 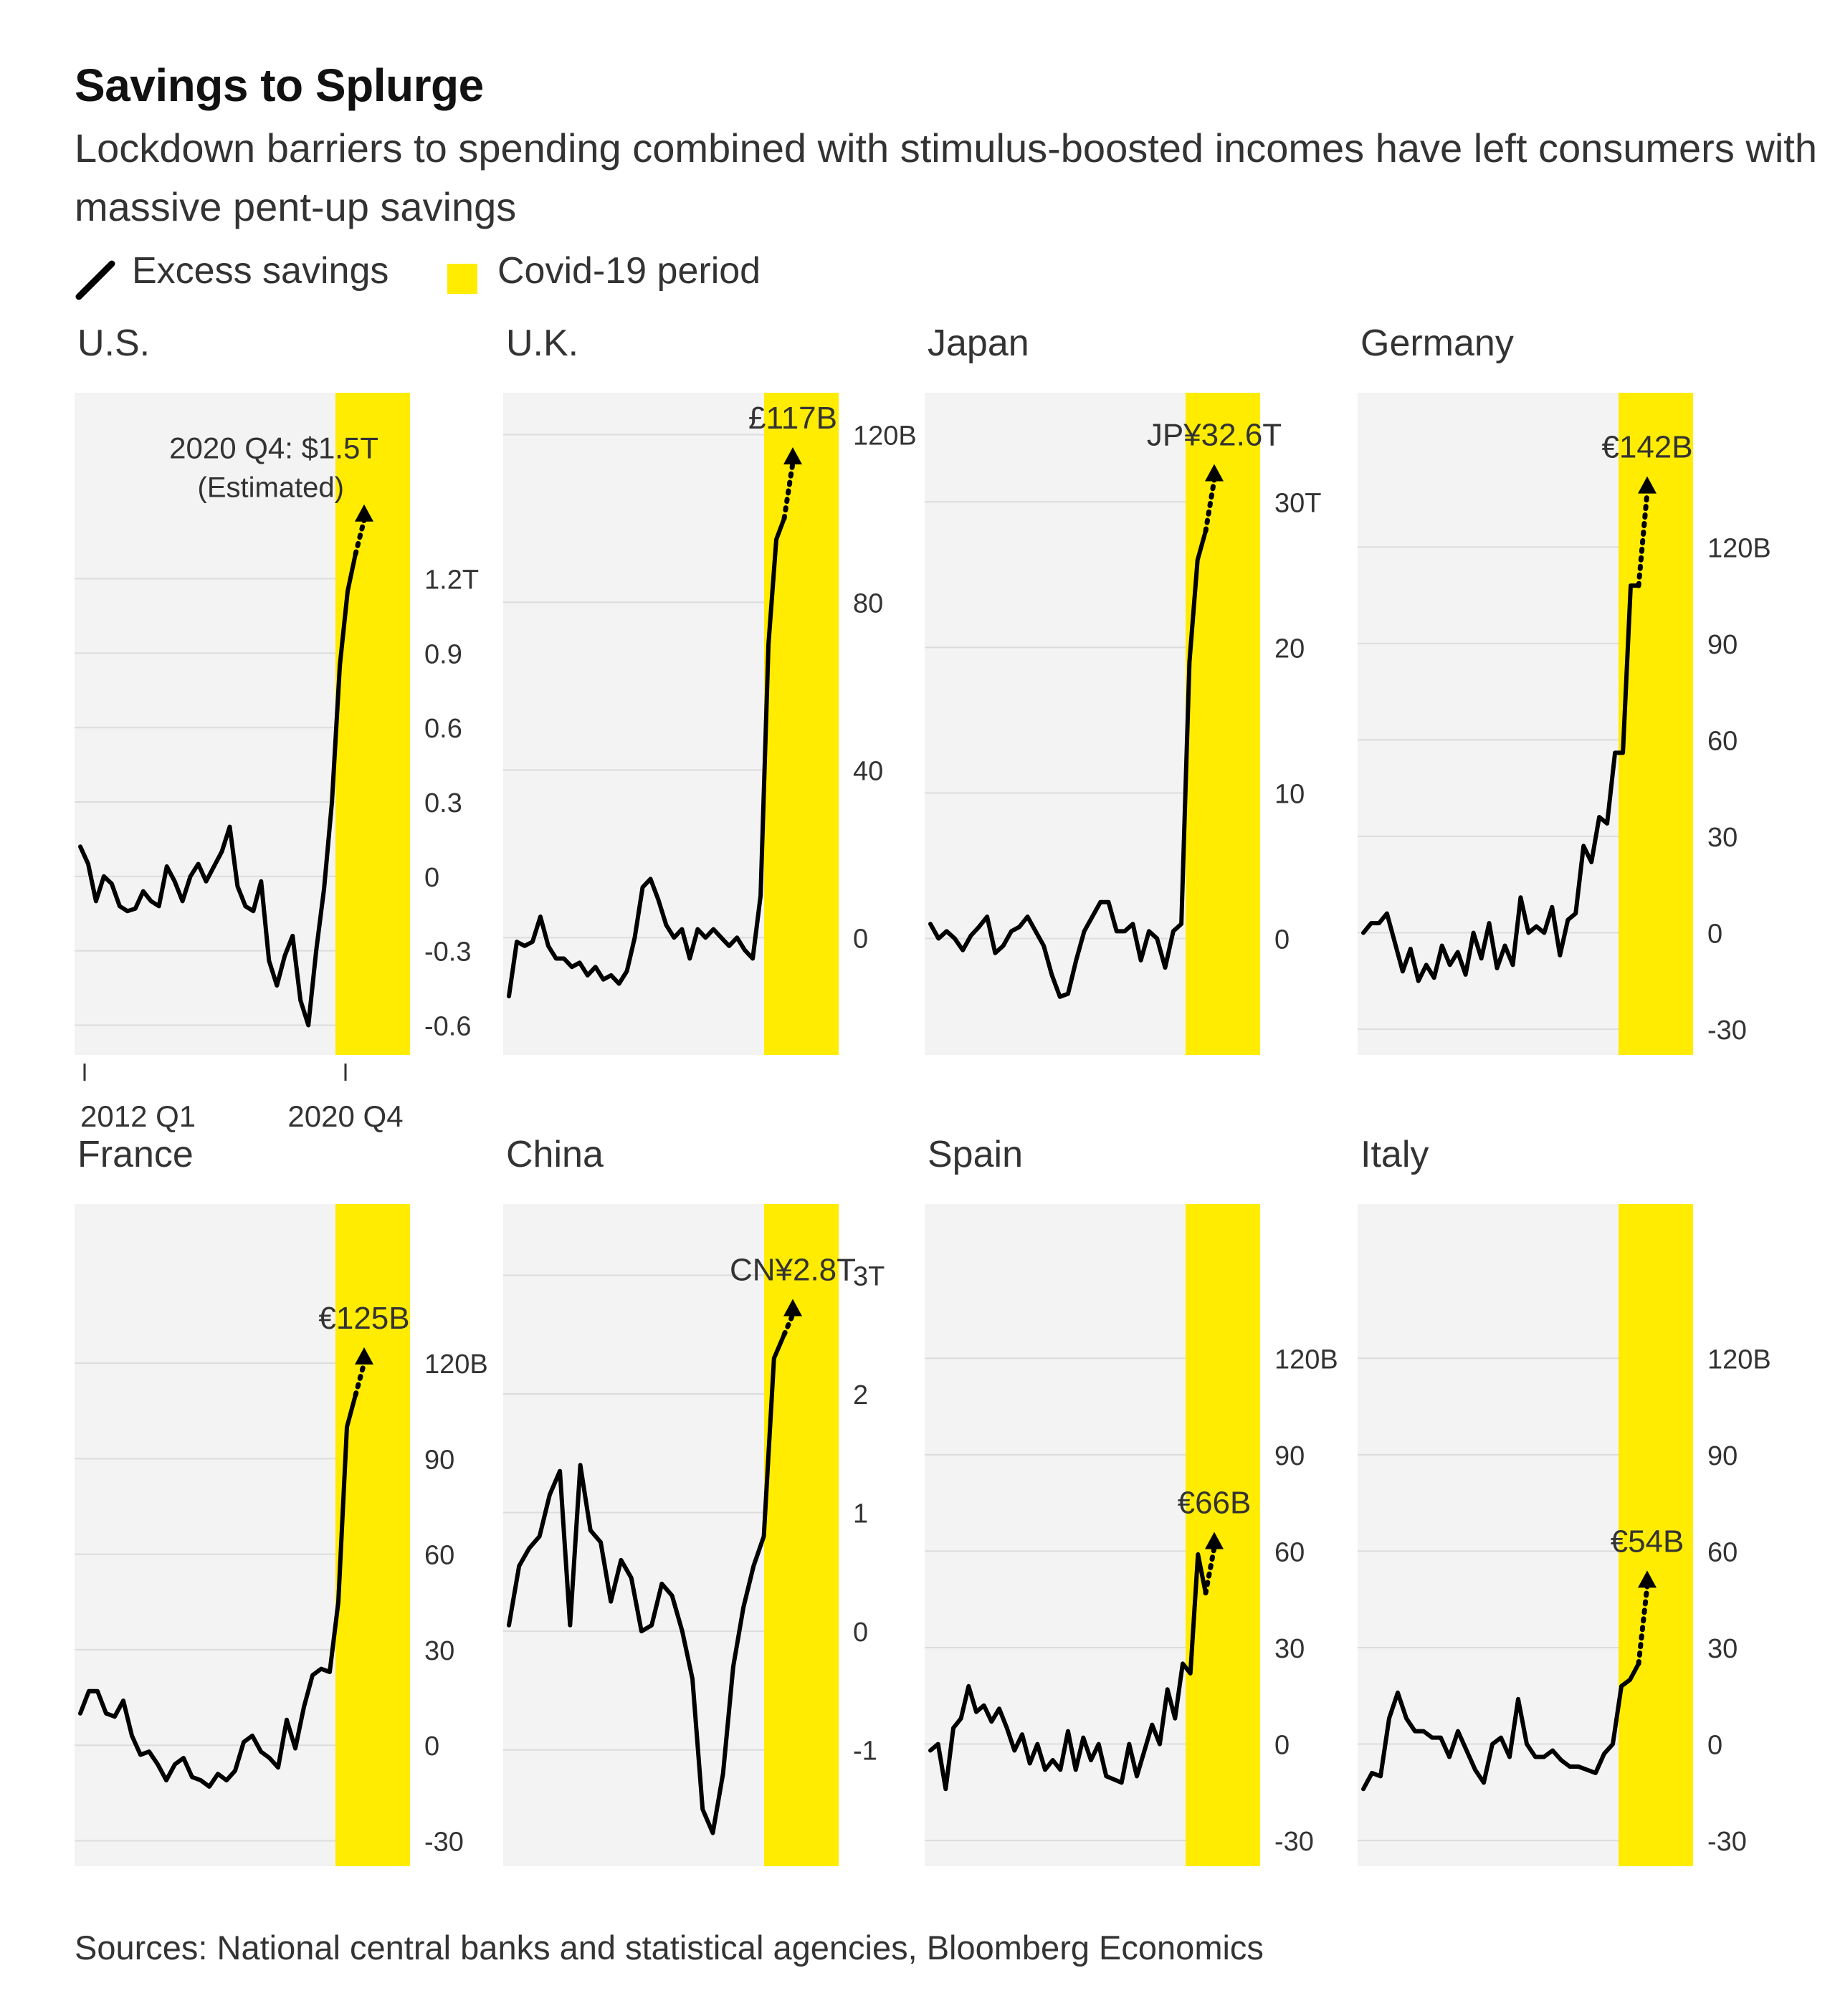 I want to click on panel-title: Germany, so click(x=1437, y=343).